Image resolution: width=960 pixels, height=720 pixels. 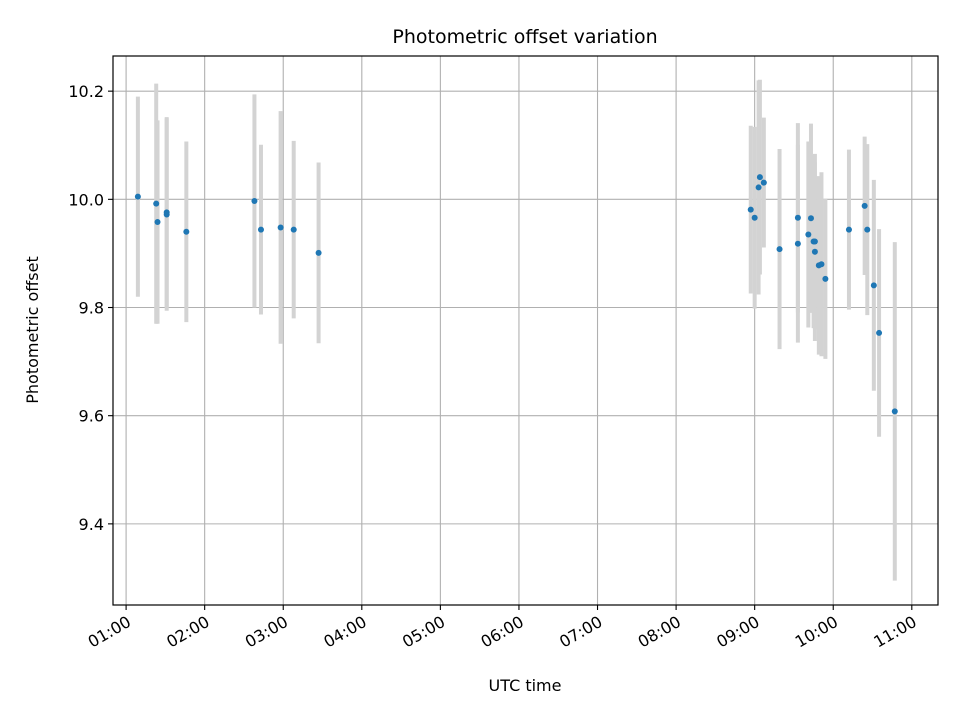 I want to click on y-axis-ticks: 9.4 9.6 9.8 10.0 10.2, so click(x=90, y=308).